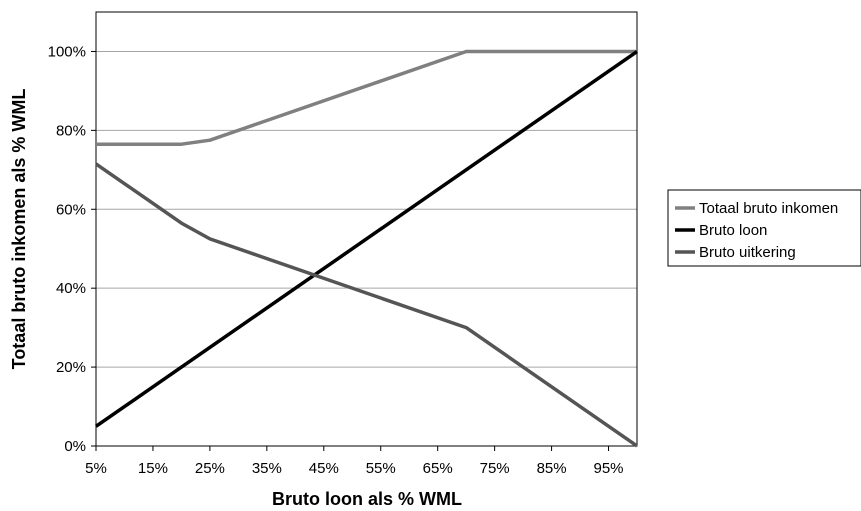 The width and height of the screenshot is (861, 511). I want to click on x-tick-label: 45%, so click(324, 468).